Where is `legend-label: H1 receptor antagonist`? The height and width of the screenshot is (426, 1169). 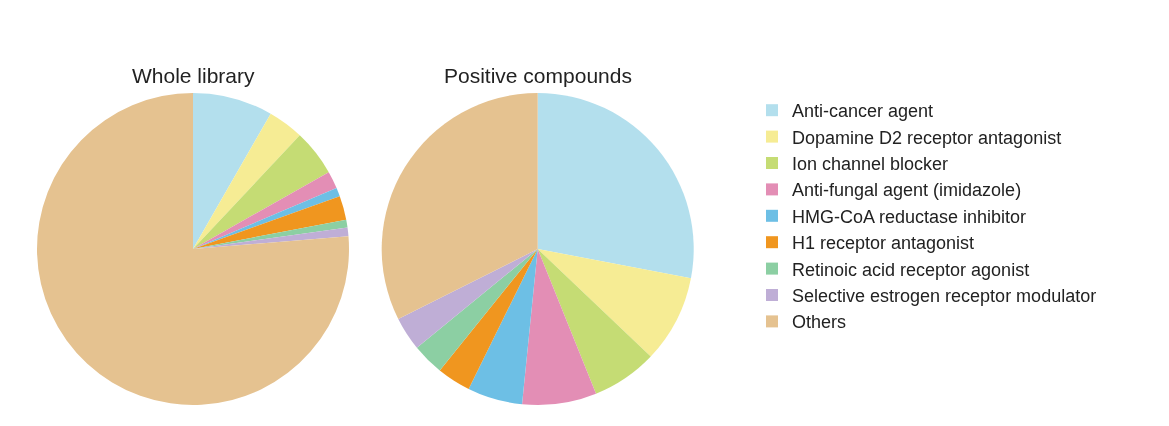 legend-label: H1 receptor antagonist is located at coordinates (883, 243).